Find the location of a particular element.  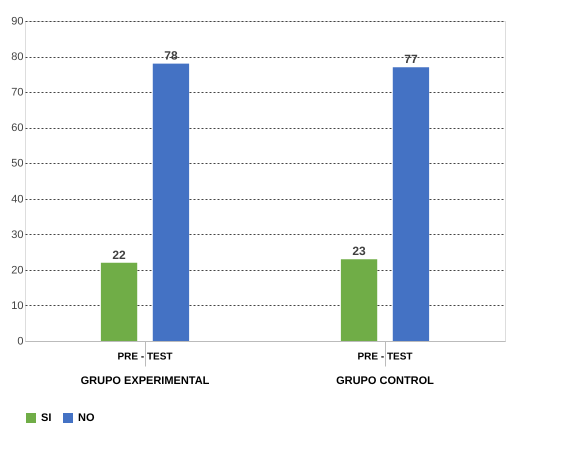

y-tick-label: 0 is located at coordinates (20, 342).